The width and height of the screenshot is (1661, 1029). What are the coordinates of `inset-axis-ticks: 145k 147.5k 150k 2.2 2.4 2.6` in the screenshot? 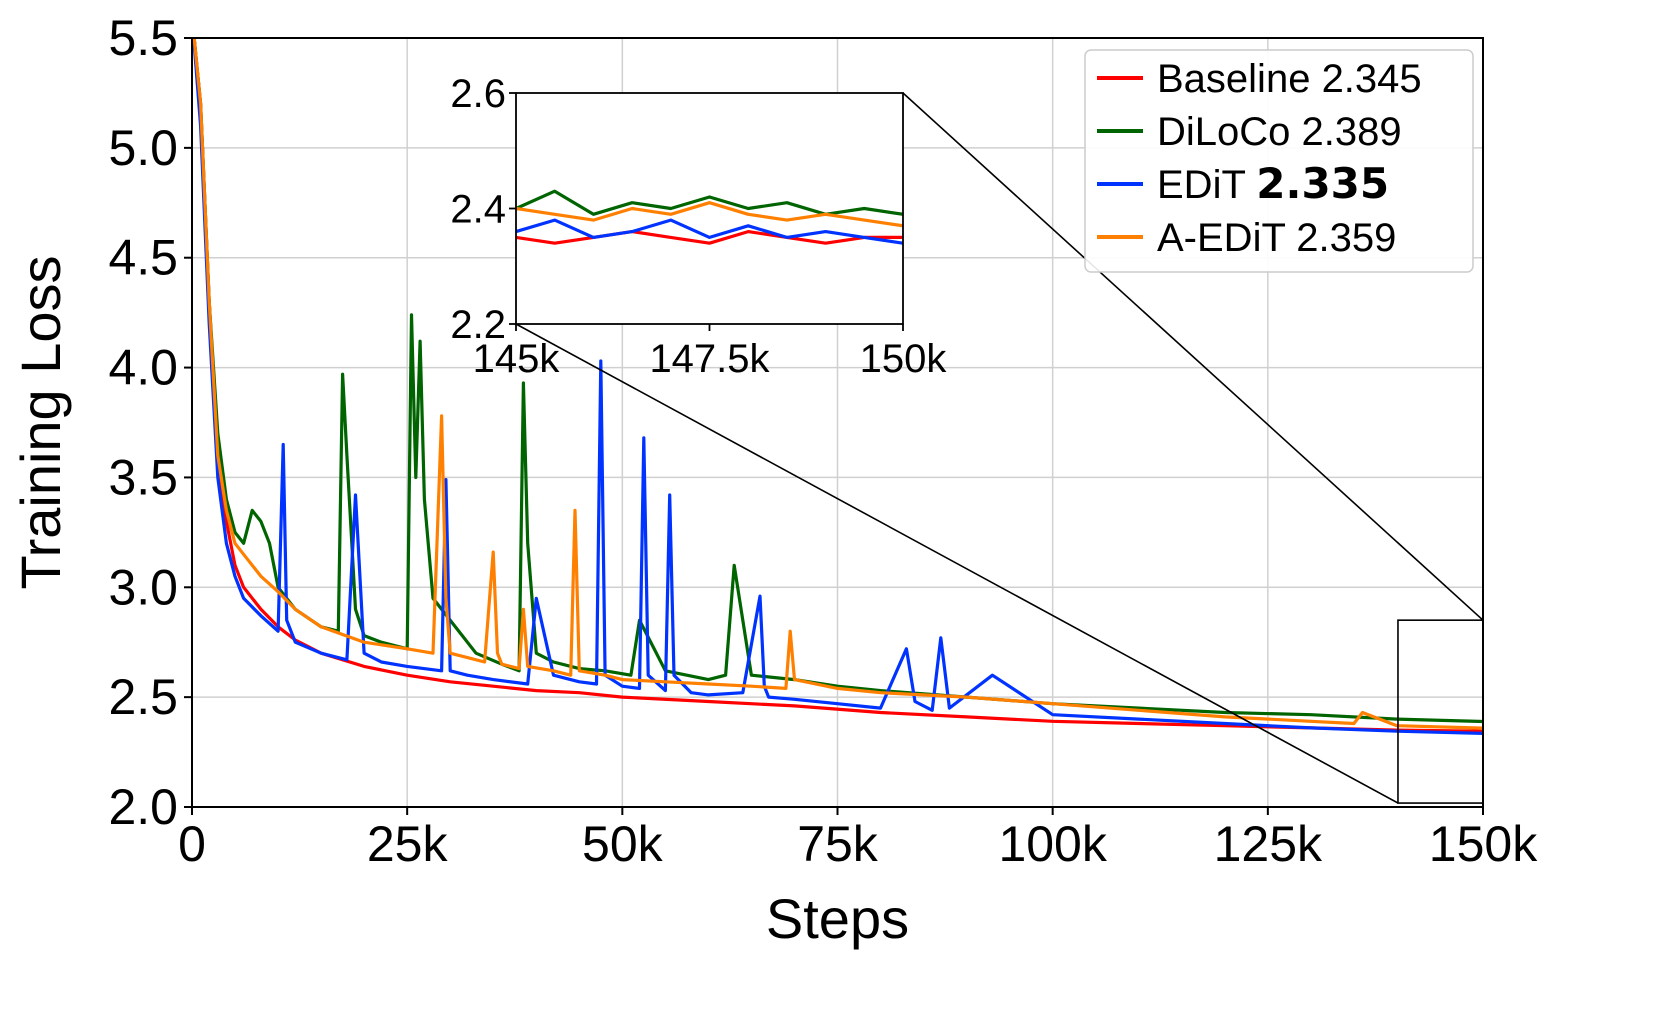 It's located at (698, 226).